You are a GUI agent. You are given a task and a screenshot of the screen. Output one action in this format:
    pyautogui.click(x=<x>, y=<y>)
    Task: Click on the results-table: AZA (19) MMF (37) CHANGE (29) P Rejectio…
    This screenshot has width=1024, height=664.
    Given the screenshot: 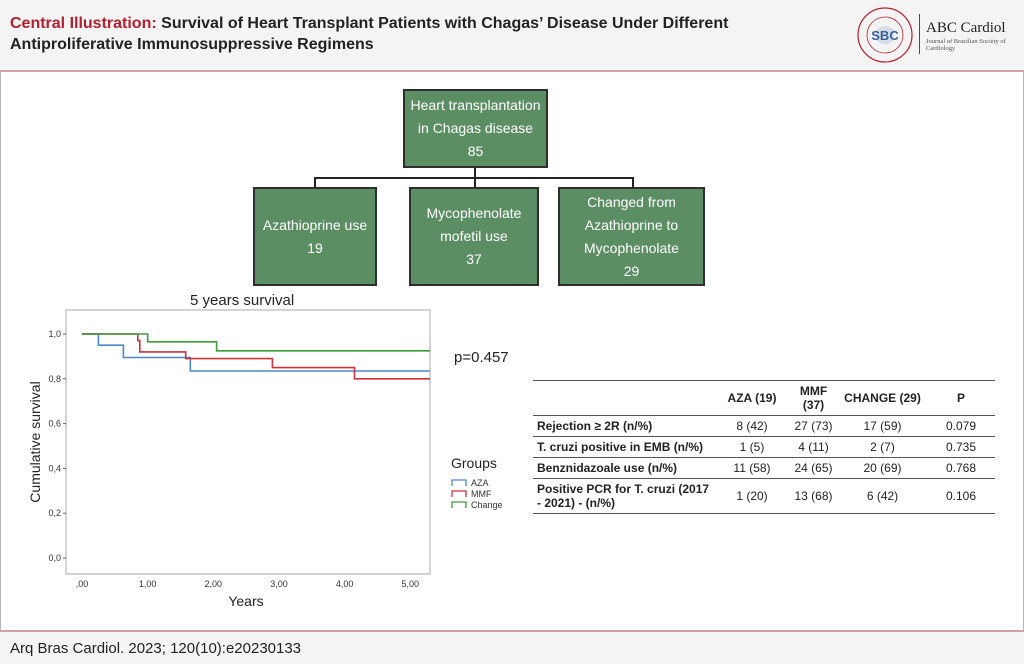 What is the action you would take?
    pyautogui.click(x=764, y=447)
    